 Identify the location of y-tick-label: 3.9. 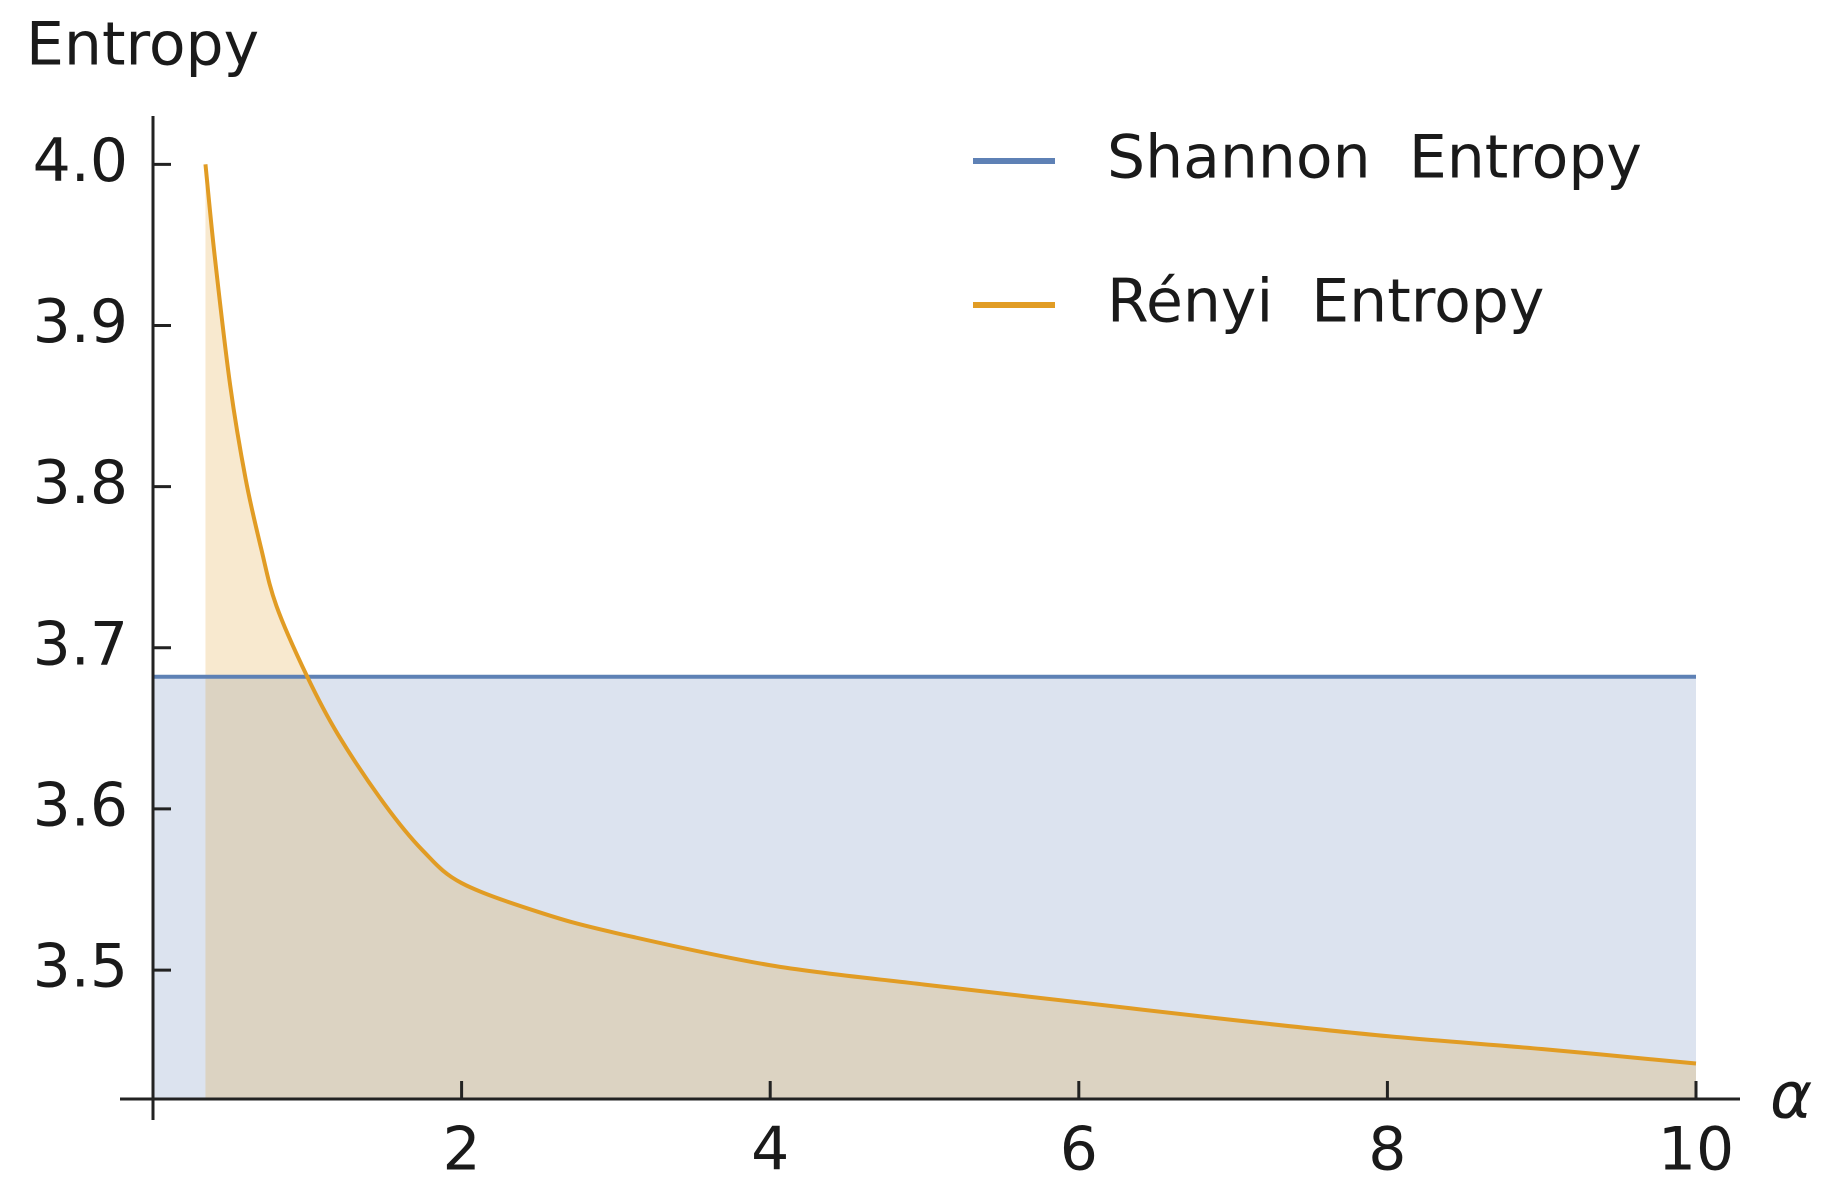
(80, 322).